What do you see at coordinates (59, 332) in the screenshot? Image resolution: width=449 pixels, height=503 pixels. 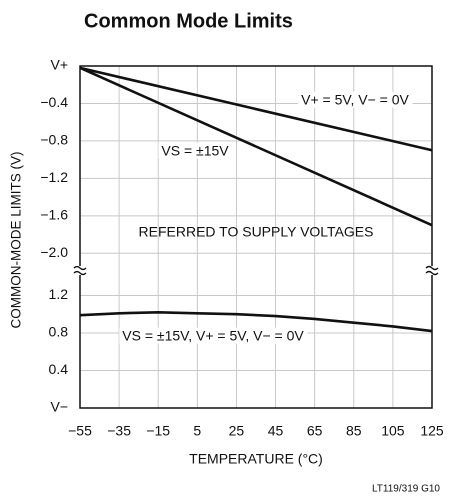 I see `y-tick-label: 0.8` at bounding box center [59, 332].